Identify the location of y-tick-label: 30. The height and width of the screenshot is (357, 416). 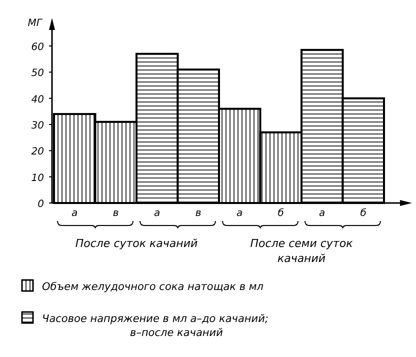
(37, 126).